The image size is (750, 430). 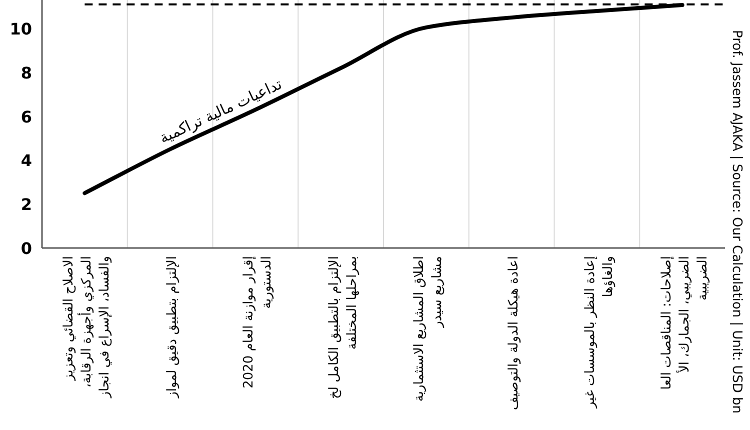 I want to click on x-tick-label: اعادة هيكلة الدولة والتوصيف, so click(x=514, y=333).